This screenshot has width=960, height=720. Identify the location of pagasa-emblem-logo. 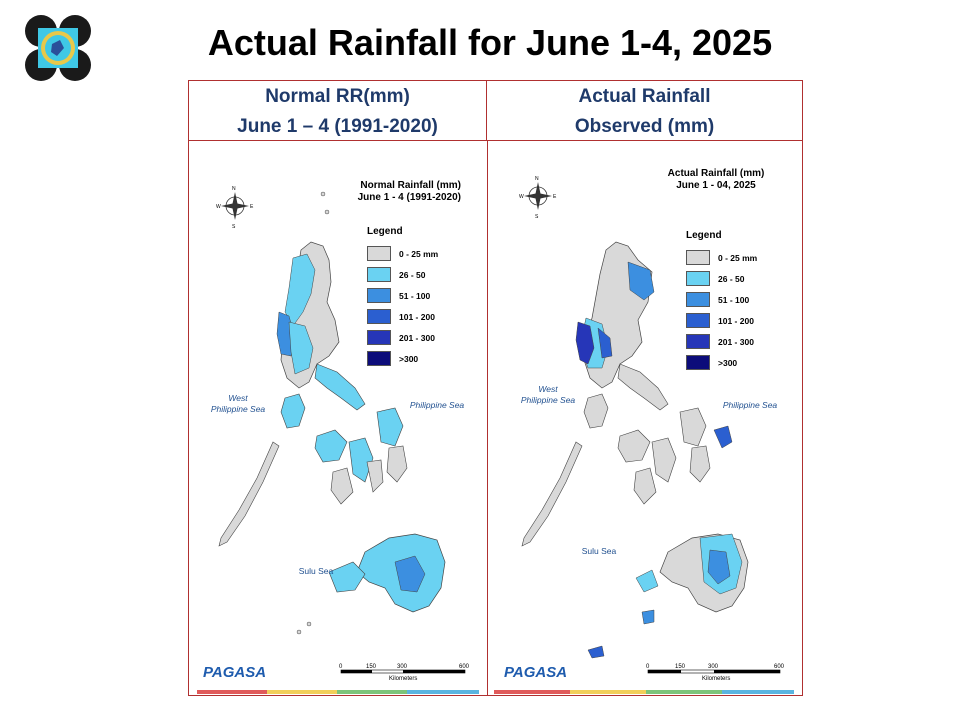
(58, 48).